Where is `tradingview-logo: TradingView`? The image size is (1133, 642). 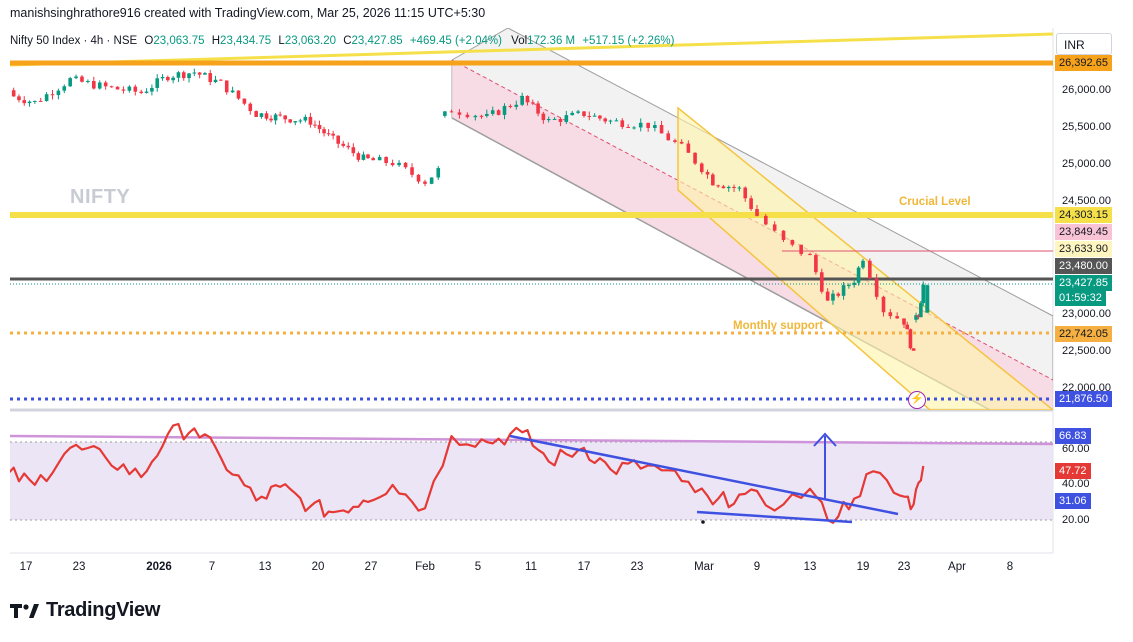 tradingview-logo: TradingView is located at coordinates (85, 610).